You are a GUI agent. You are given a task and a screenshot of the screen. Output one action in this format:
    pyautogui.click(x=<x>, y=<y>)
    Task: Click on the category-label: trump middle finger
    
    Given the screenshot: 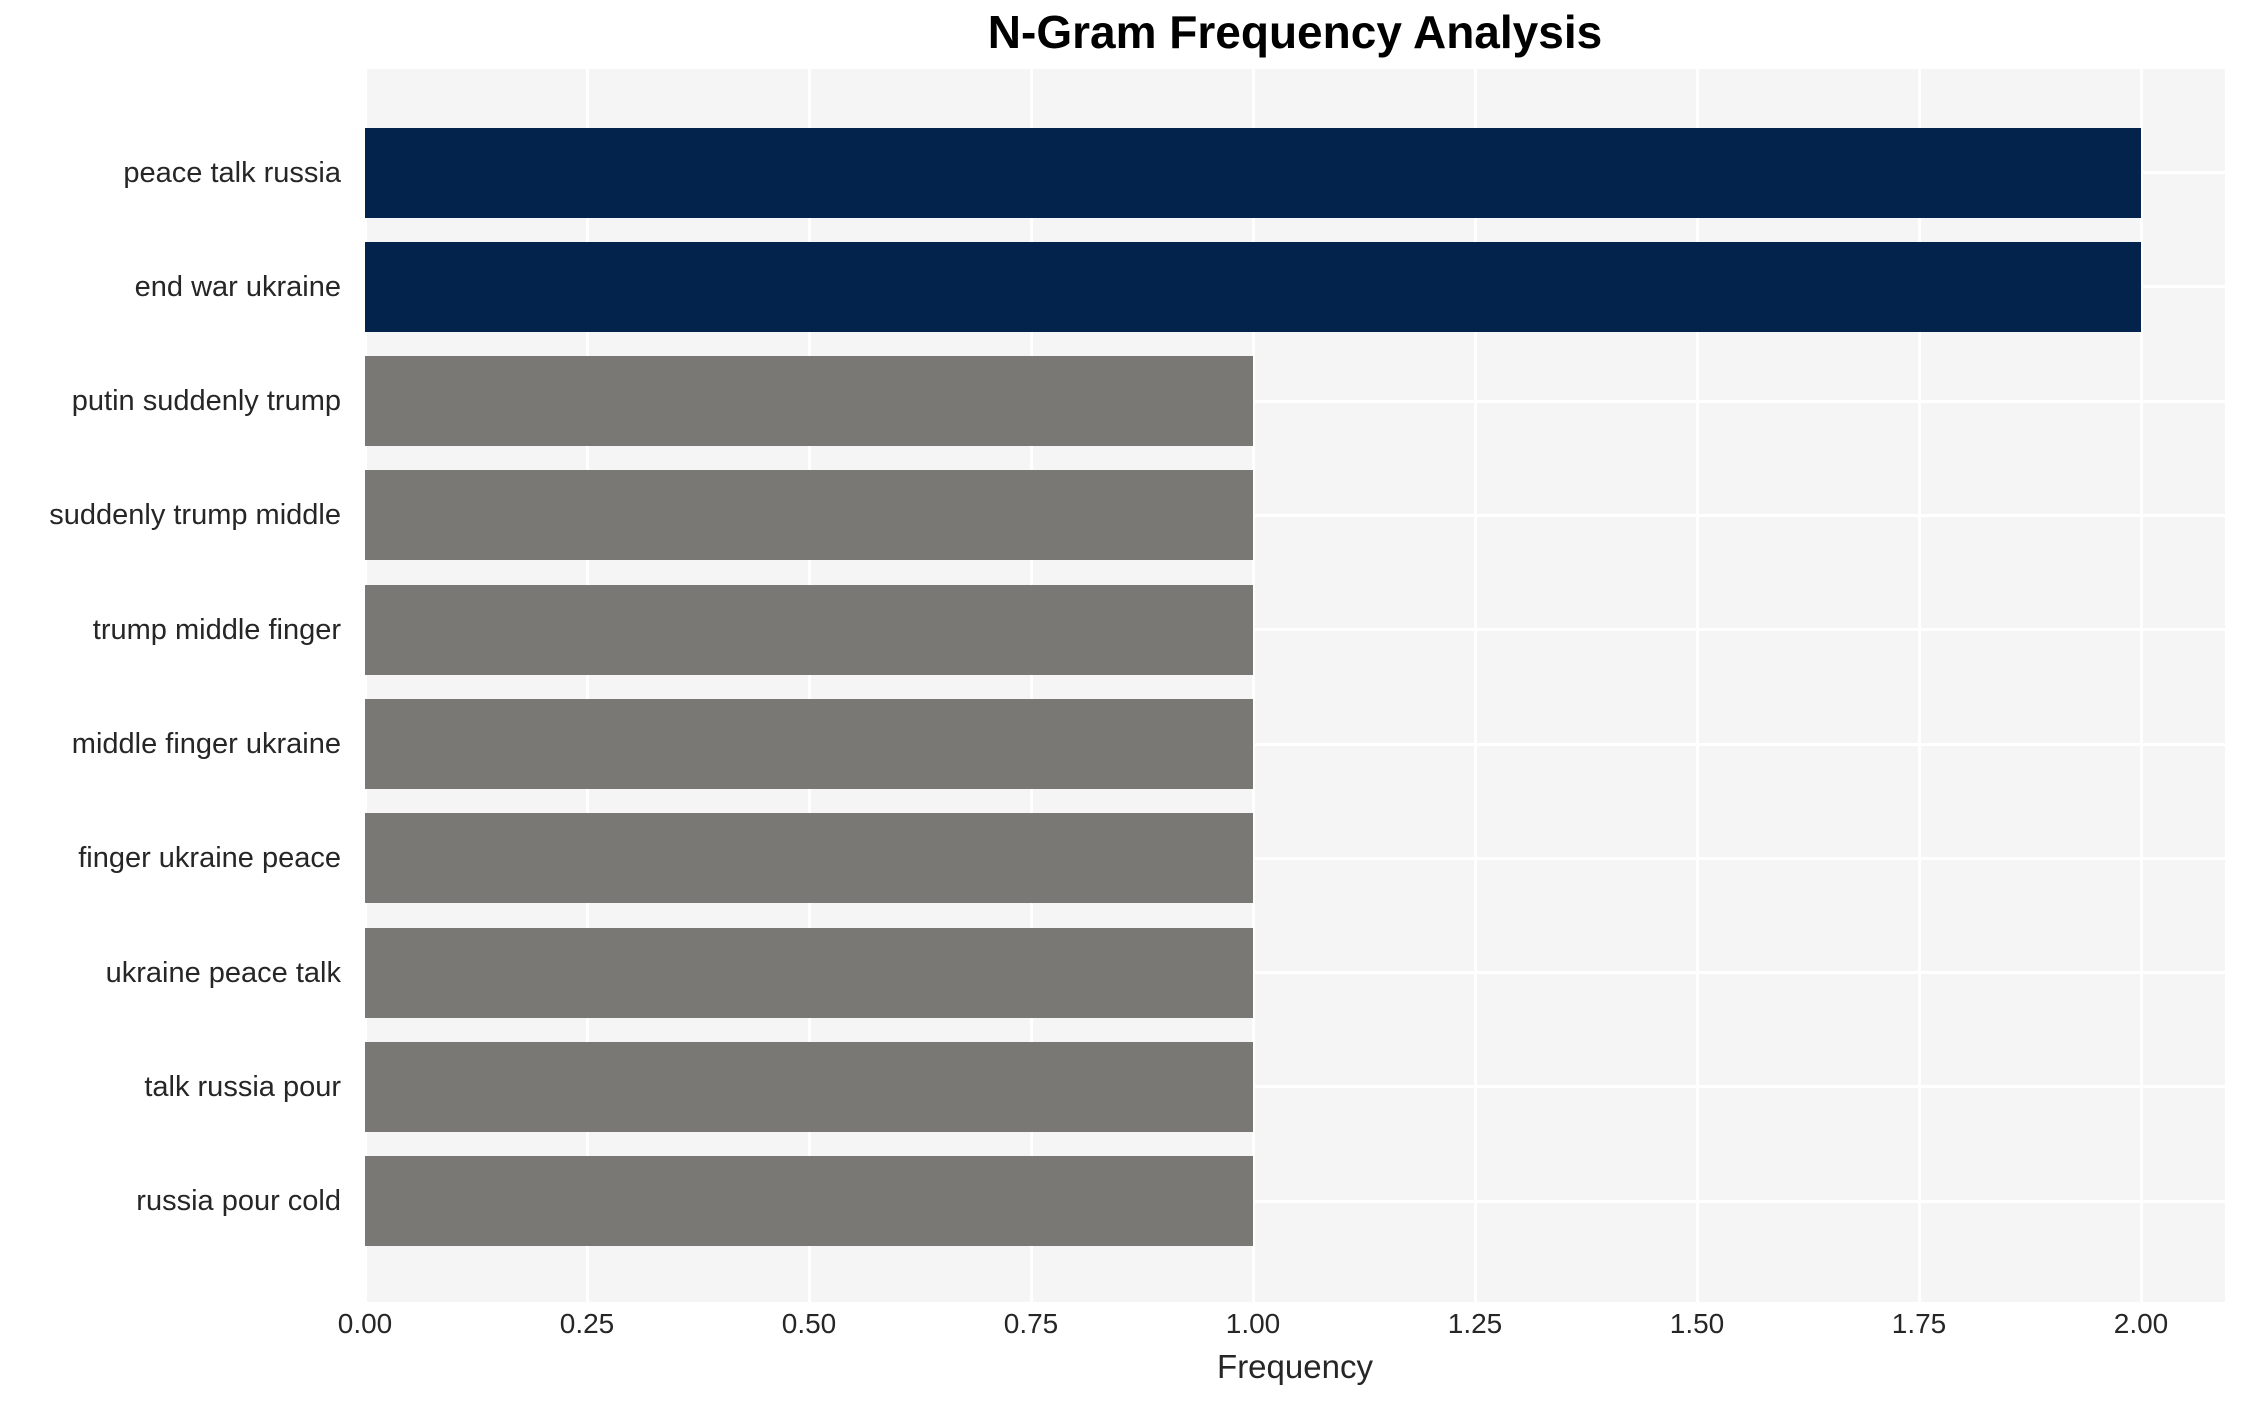 What is the action you would take?
    pyautogui.click(x=216, y=629)
    